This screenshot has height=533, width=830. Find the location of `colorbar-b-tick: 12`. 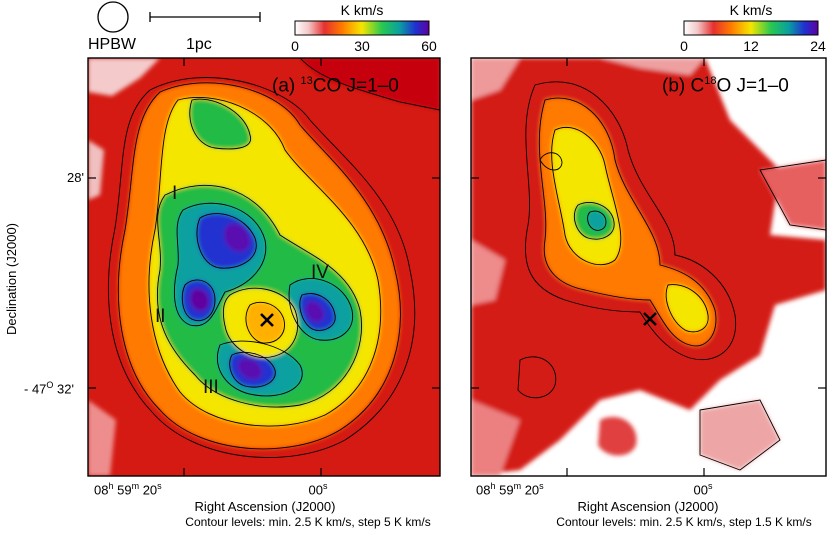

colorbar-b-tick: 12 is located at coordinates (751, 46).